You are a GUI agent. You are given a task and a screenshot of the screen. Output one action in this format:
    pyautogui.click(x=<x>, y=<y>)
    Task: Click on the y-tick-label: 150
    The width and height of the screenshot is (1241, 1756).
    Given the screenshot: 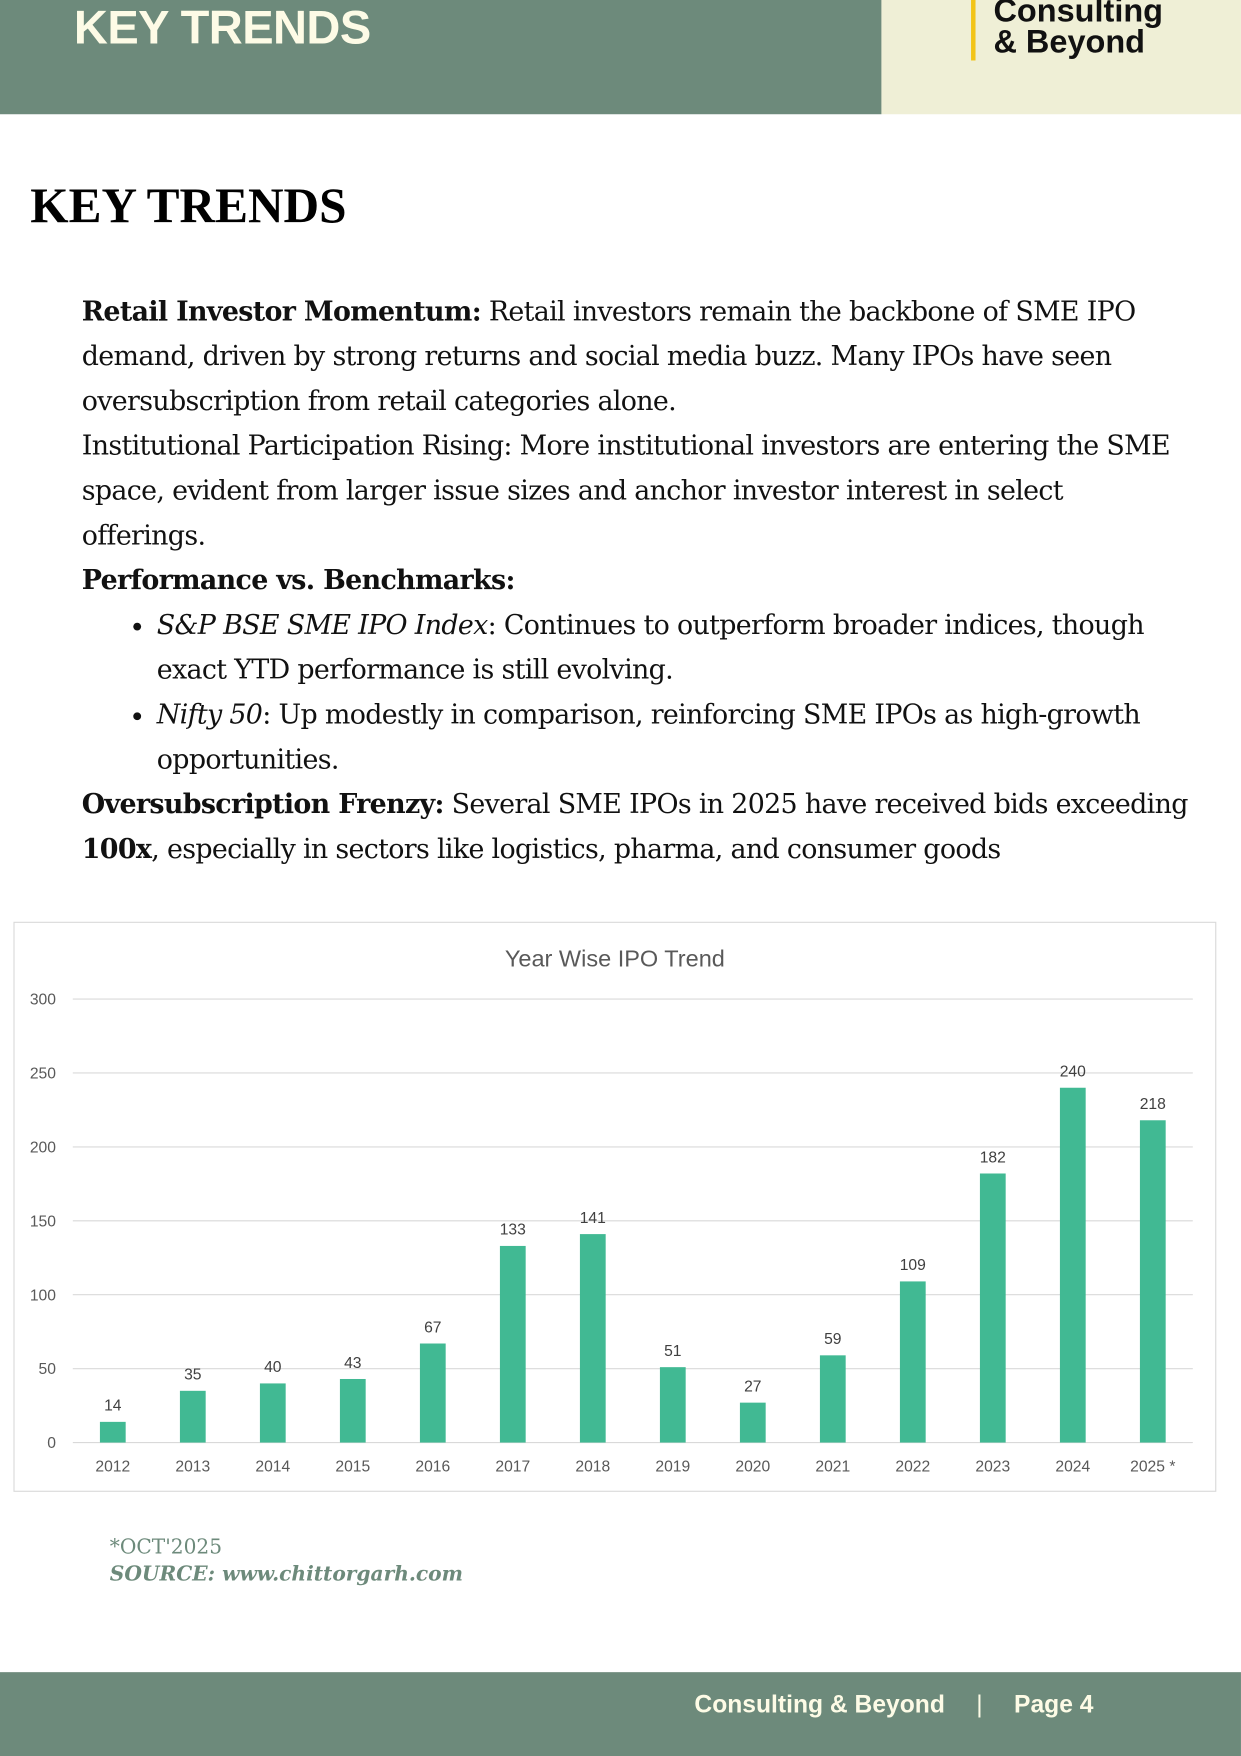 What is the action you would take?
    pyautogui.click(x=43, y=1221)
    